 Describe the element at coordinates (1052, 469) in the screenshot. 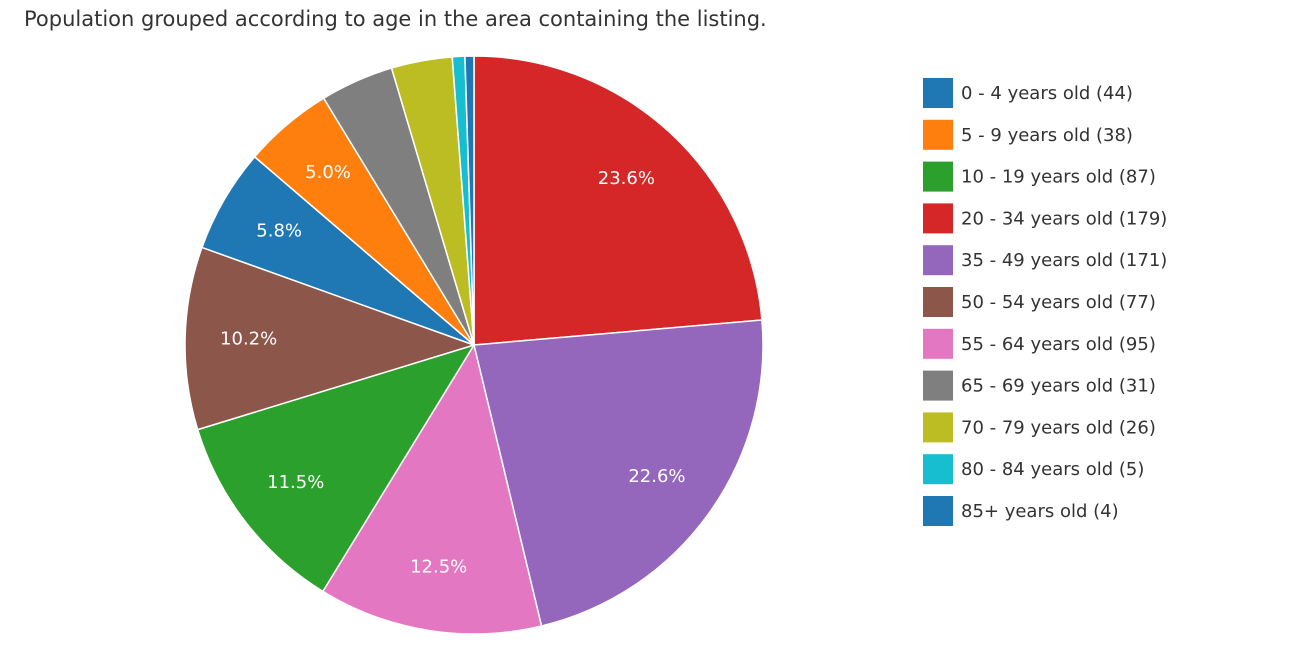

I see `legend-label: 80 - 84 years old (5)` at that location.